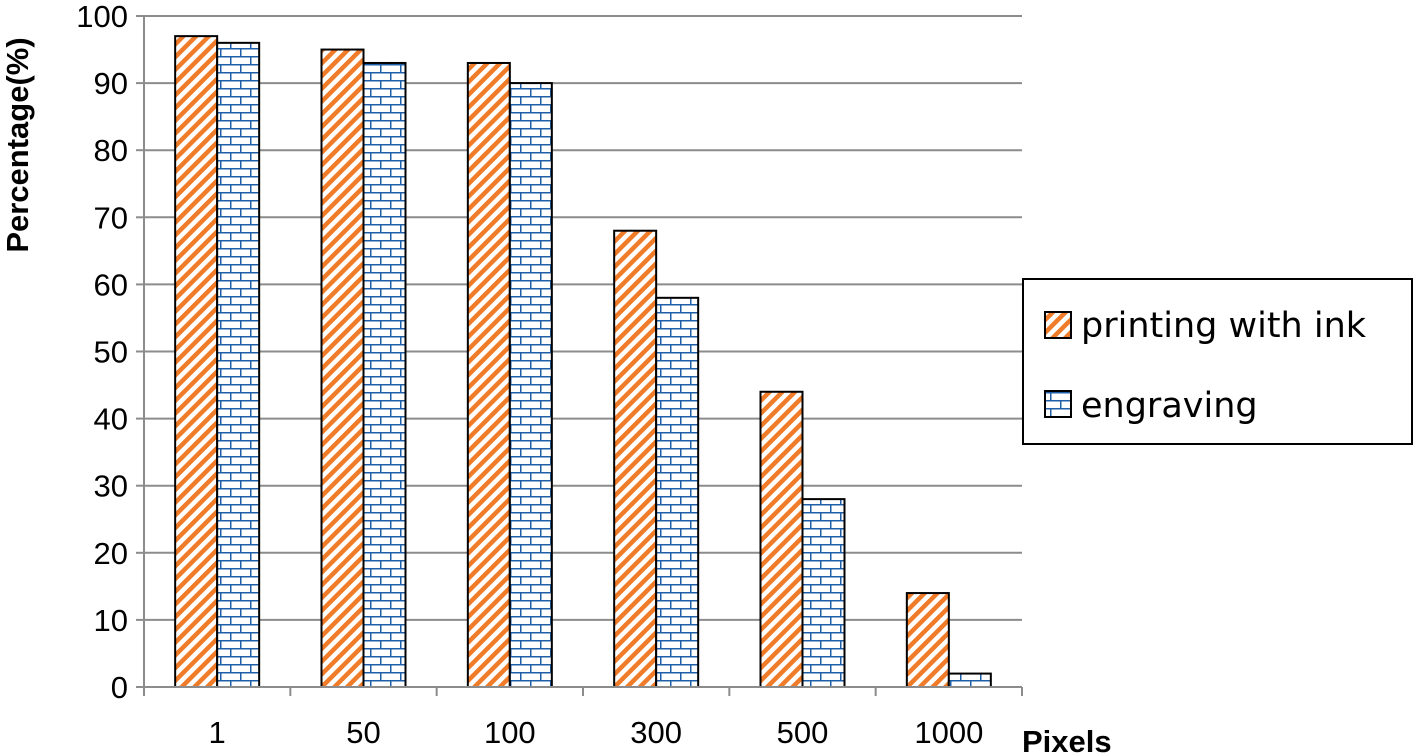  What do you see at coordinates (111, 150) in the screenshot?
I see `y-tick-label: 80` at bounding box center [111, 150].